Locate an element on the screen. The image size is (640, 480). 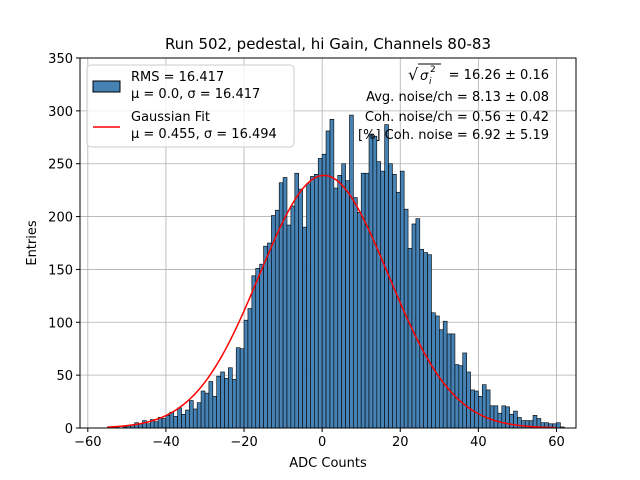
x-tick-label: 20 is located at coordinates (400, 442).